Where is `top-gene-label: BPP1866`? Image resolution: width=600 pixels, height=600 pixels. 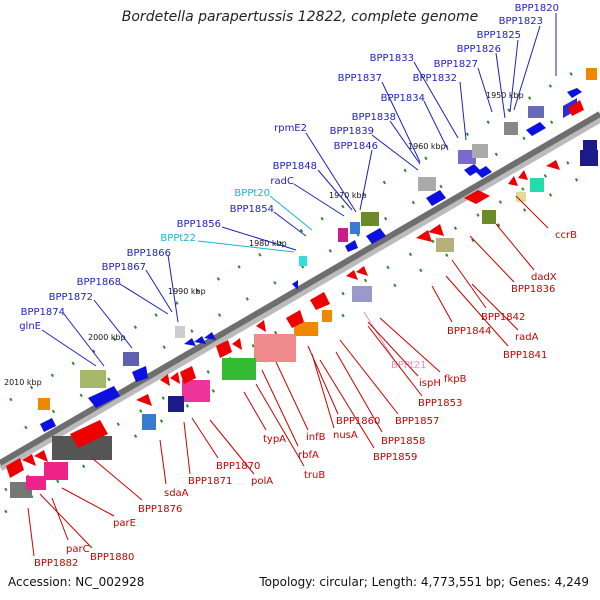 top-gene-label: BPP1866 is located at coordinates (149, 253).